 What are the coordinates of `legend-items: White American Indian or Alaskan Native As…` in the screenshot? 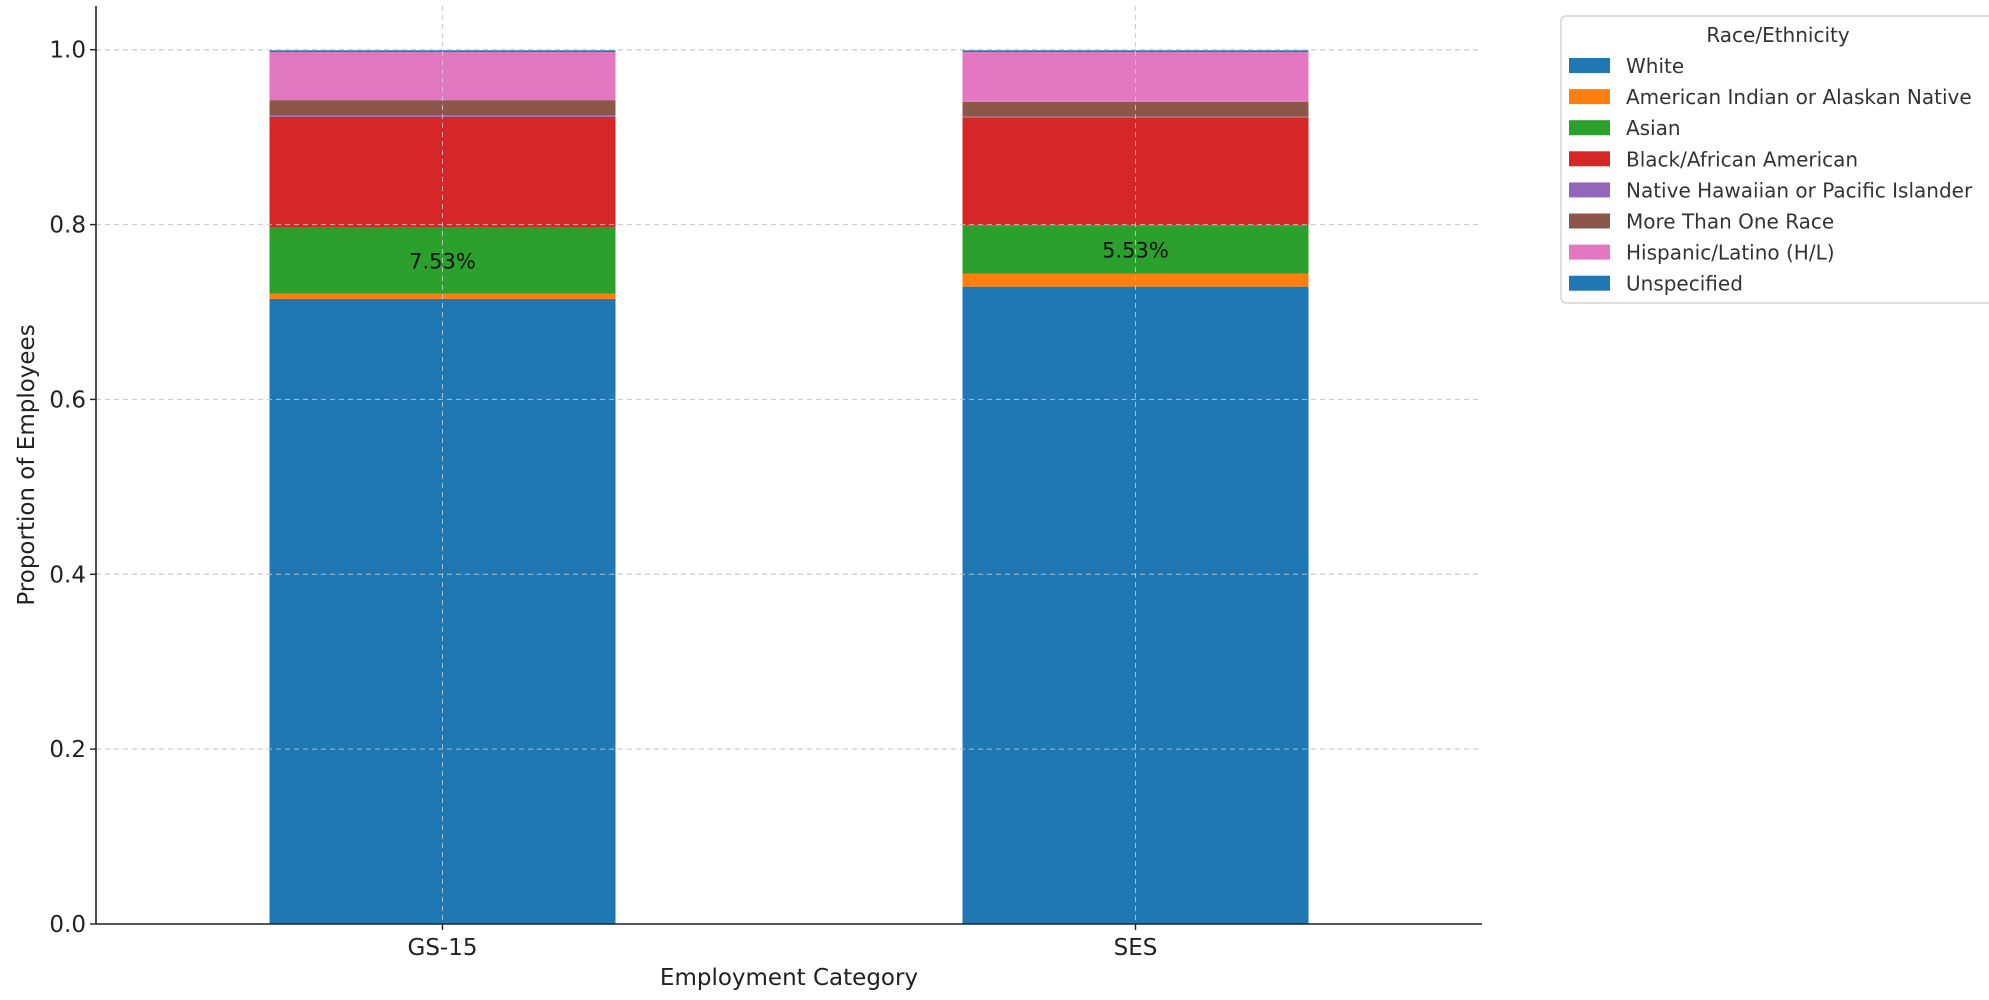 It's located at (1771, 175).